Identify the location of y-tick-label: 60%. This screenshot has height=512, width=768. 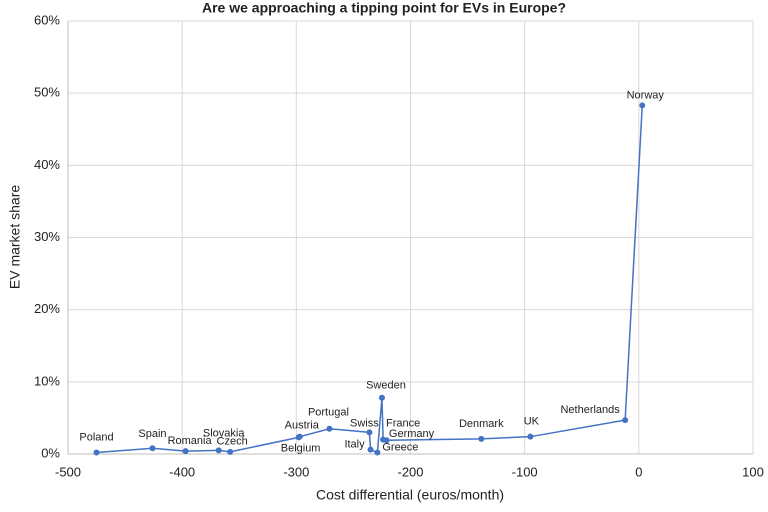
(47, 19).